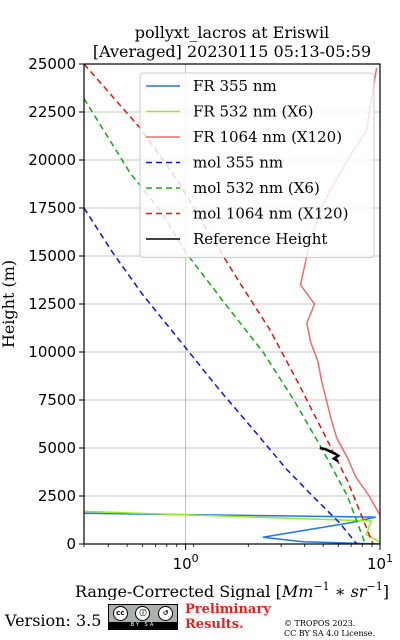 This screenshot has height=640, width=400. I want to click on x-tick-label: 10¹, so click(380, 562).